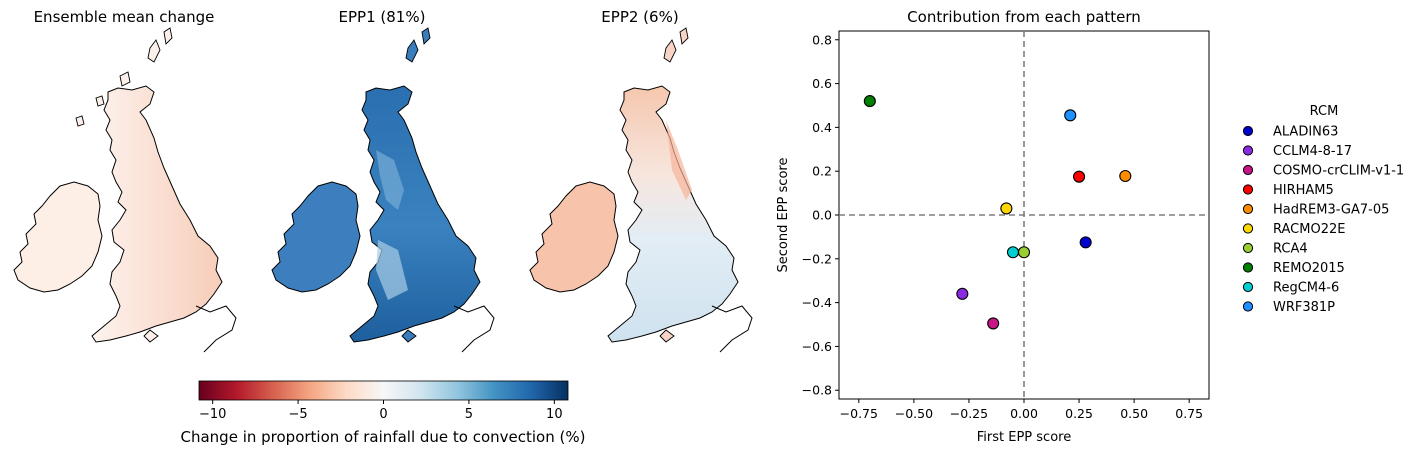 This screenshot has width=1427, height=454. I want to click on legend-label: ALADIN63, so click(1305, 132).